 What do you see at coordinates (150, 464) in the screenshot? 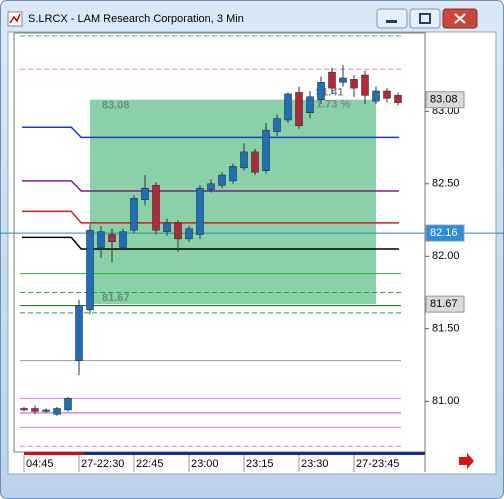
I see `x-tick-label: 22:45` at bounding box center [150, 464].